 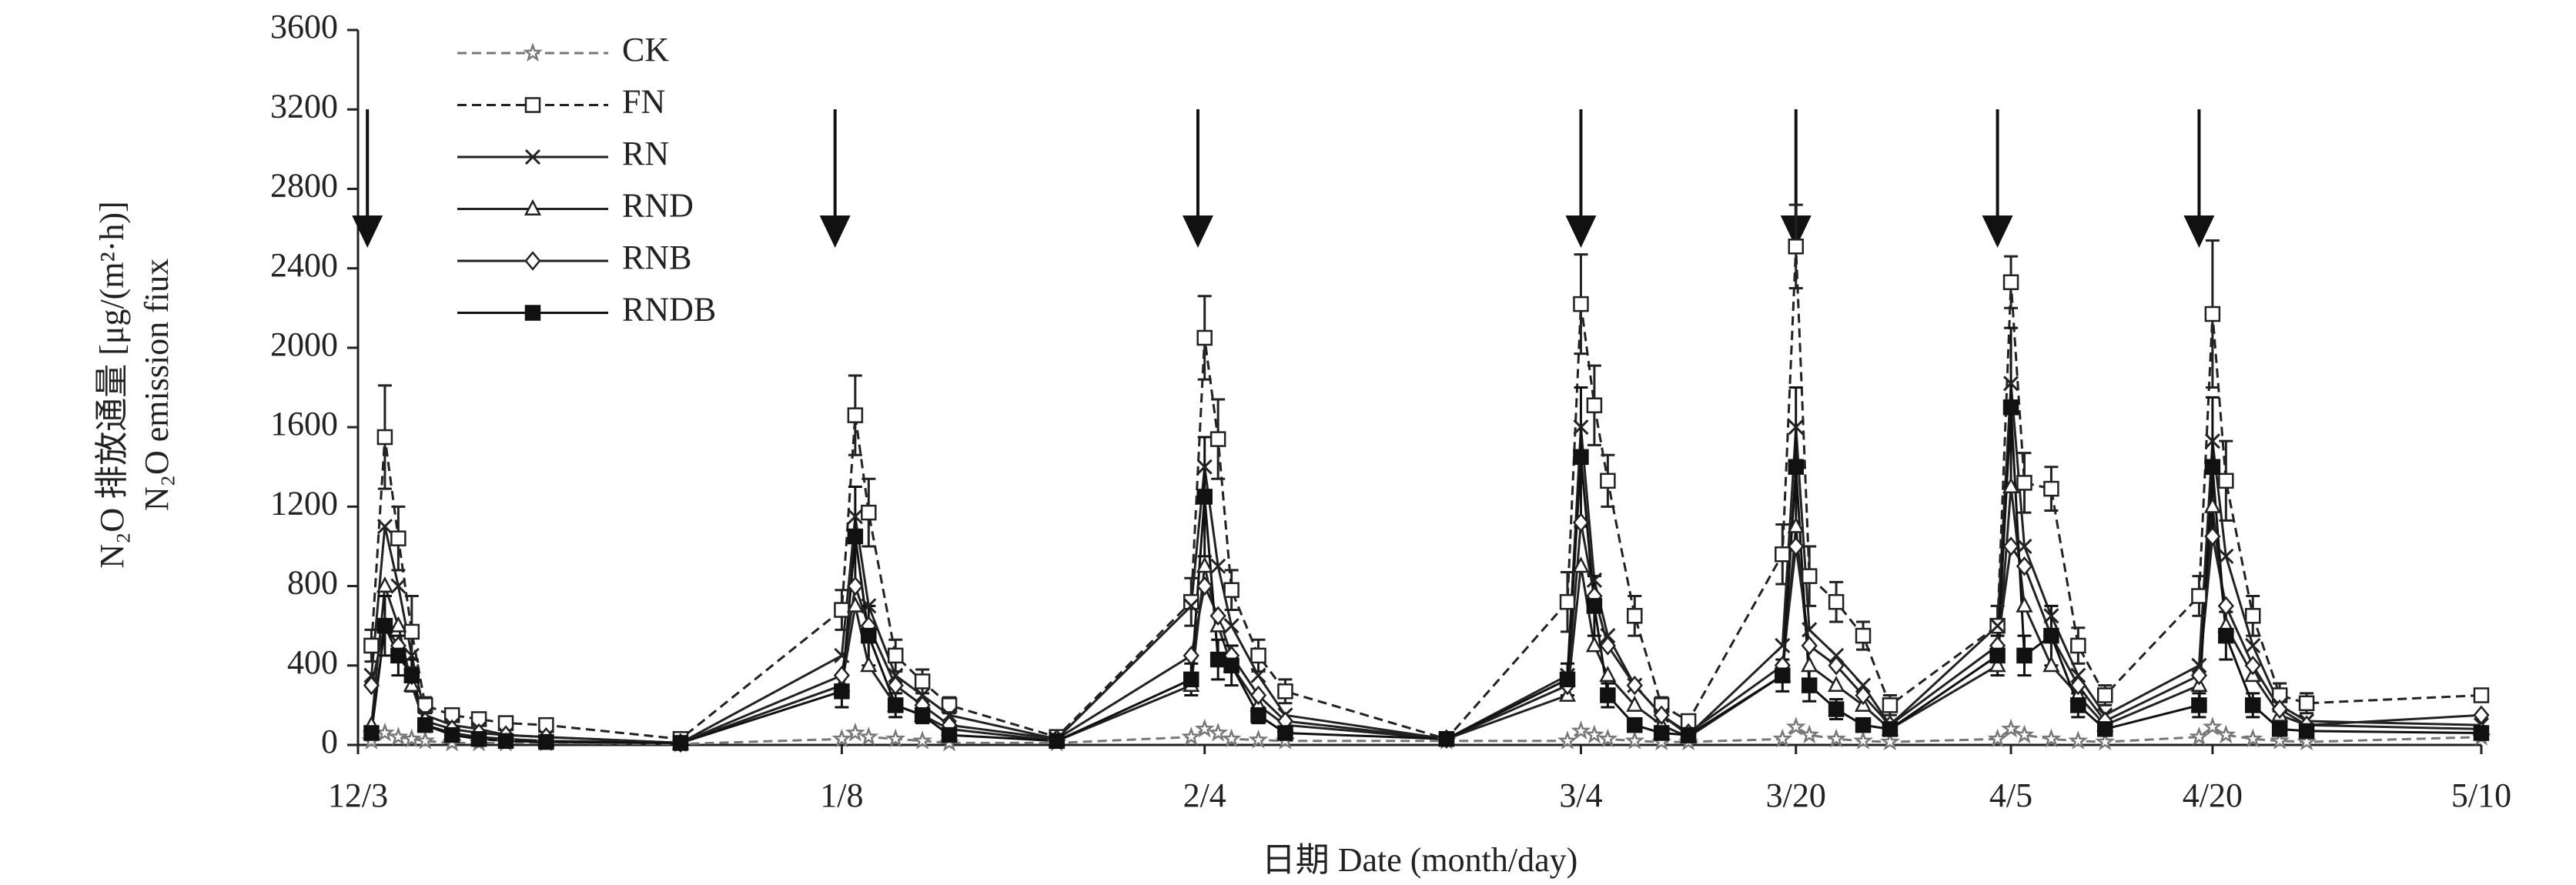 What do you see at coordinates (2213, 795) in the screenshot?
I see `x-tick-label: 4/20` at bounding box center [2213, 795].